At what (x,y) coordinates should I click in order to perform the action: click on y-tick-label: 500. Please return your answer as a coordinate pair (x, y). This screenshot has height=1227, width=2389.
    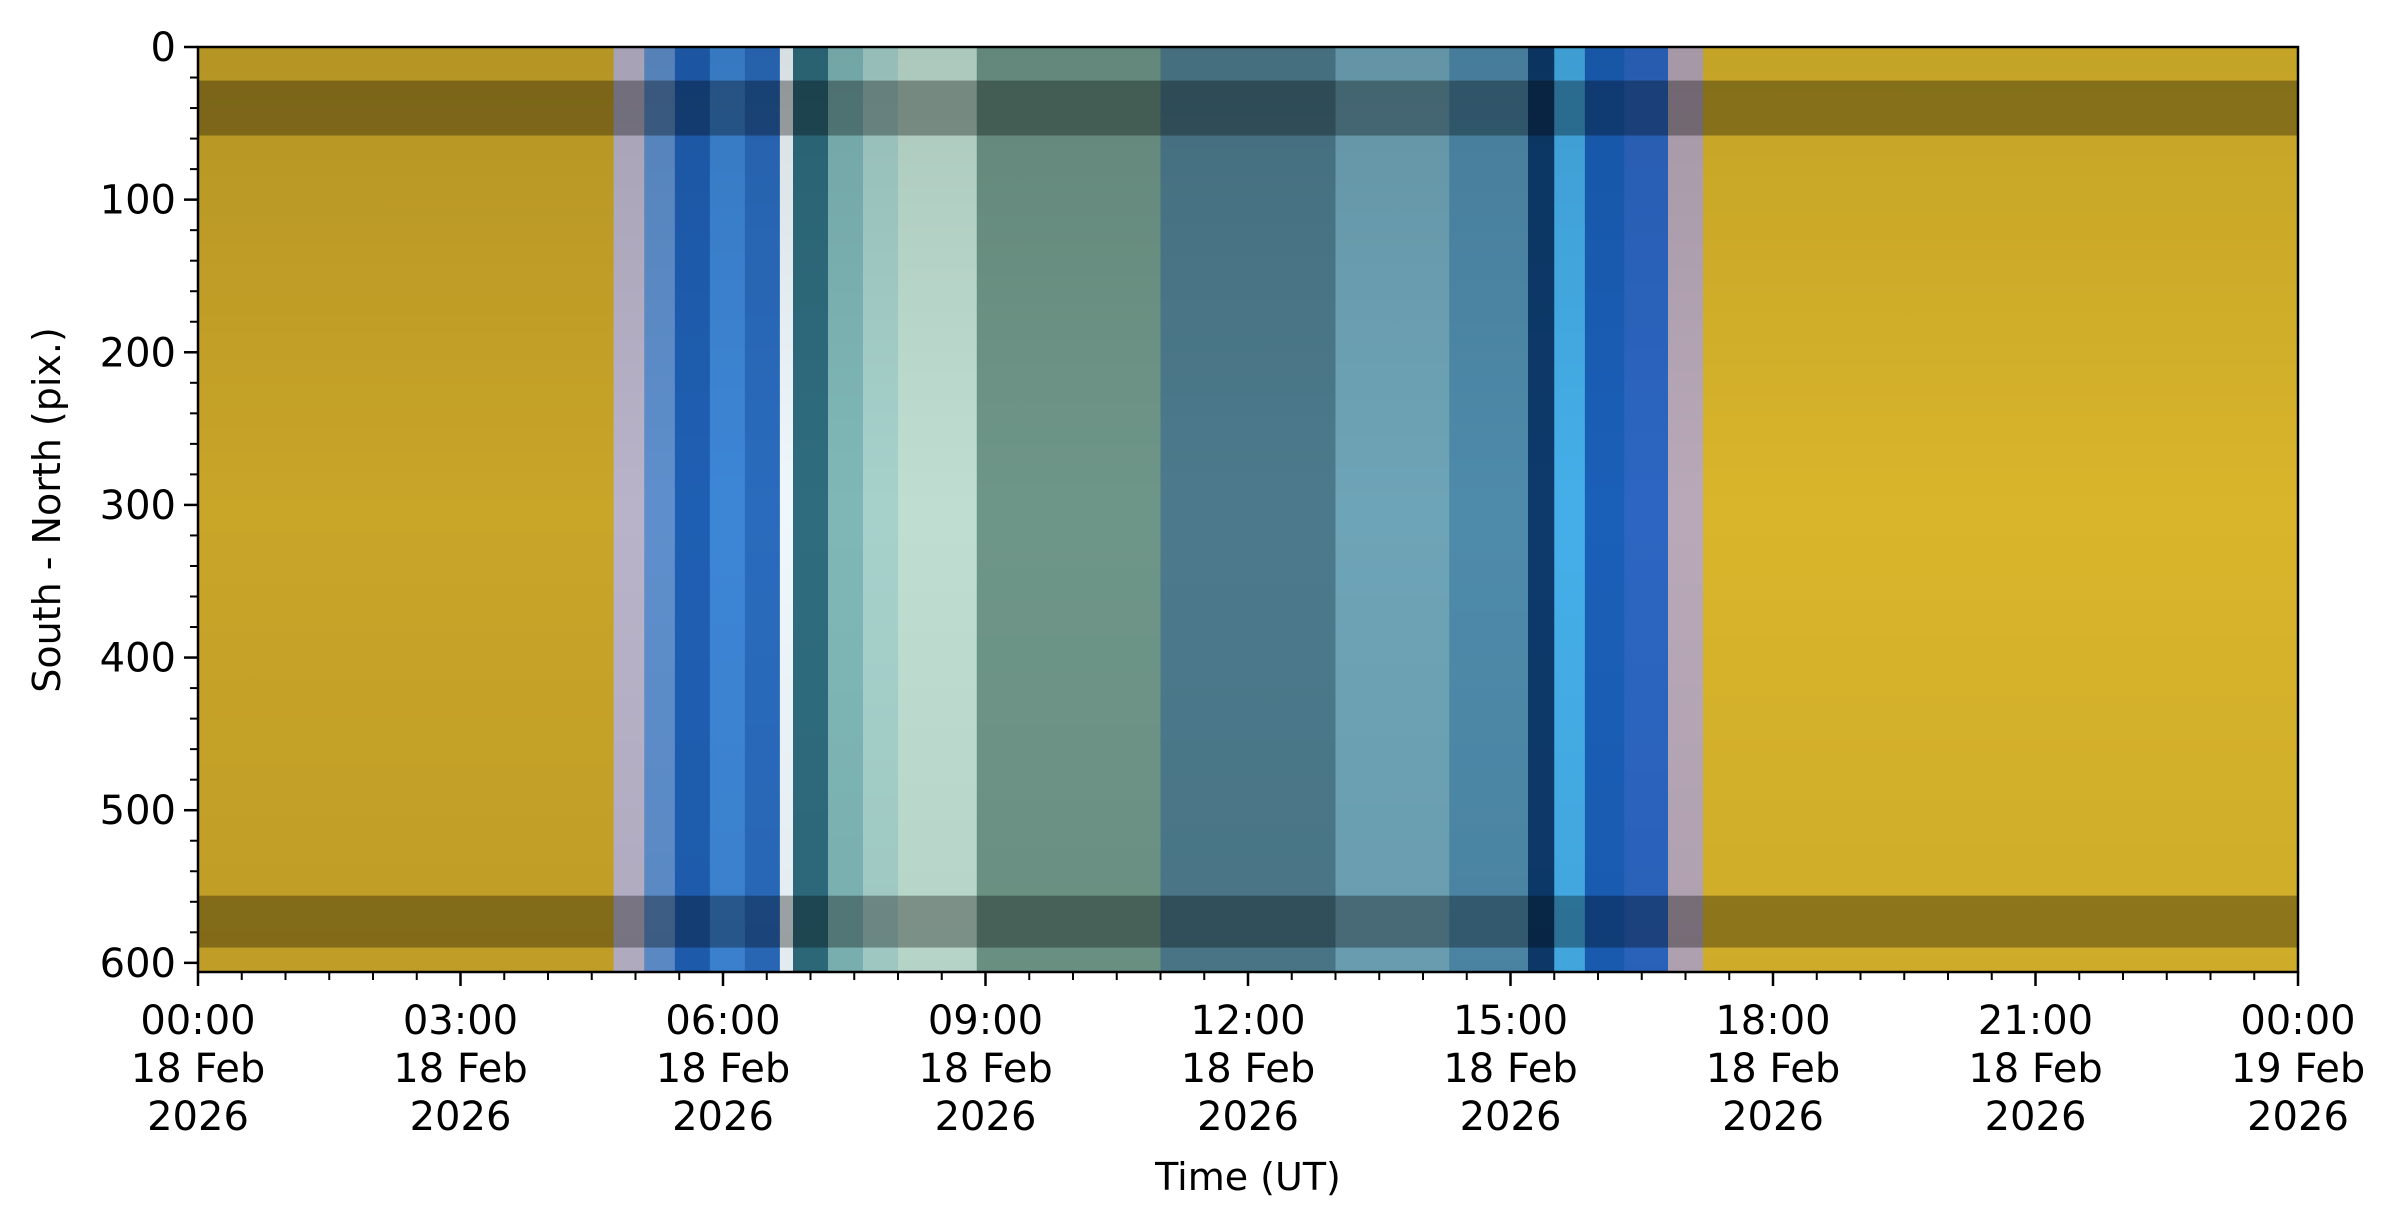
    Looking at the image, I should click on (138, 811).